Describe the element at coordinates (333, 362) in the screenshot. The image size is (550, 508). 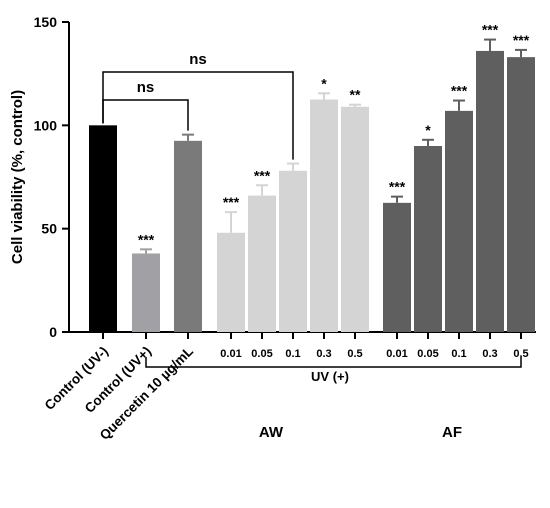
I see `uv-bracket` at that location.